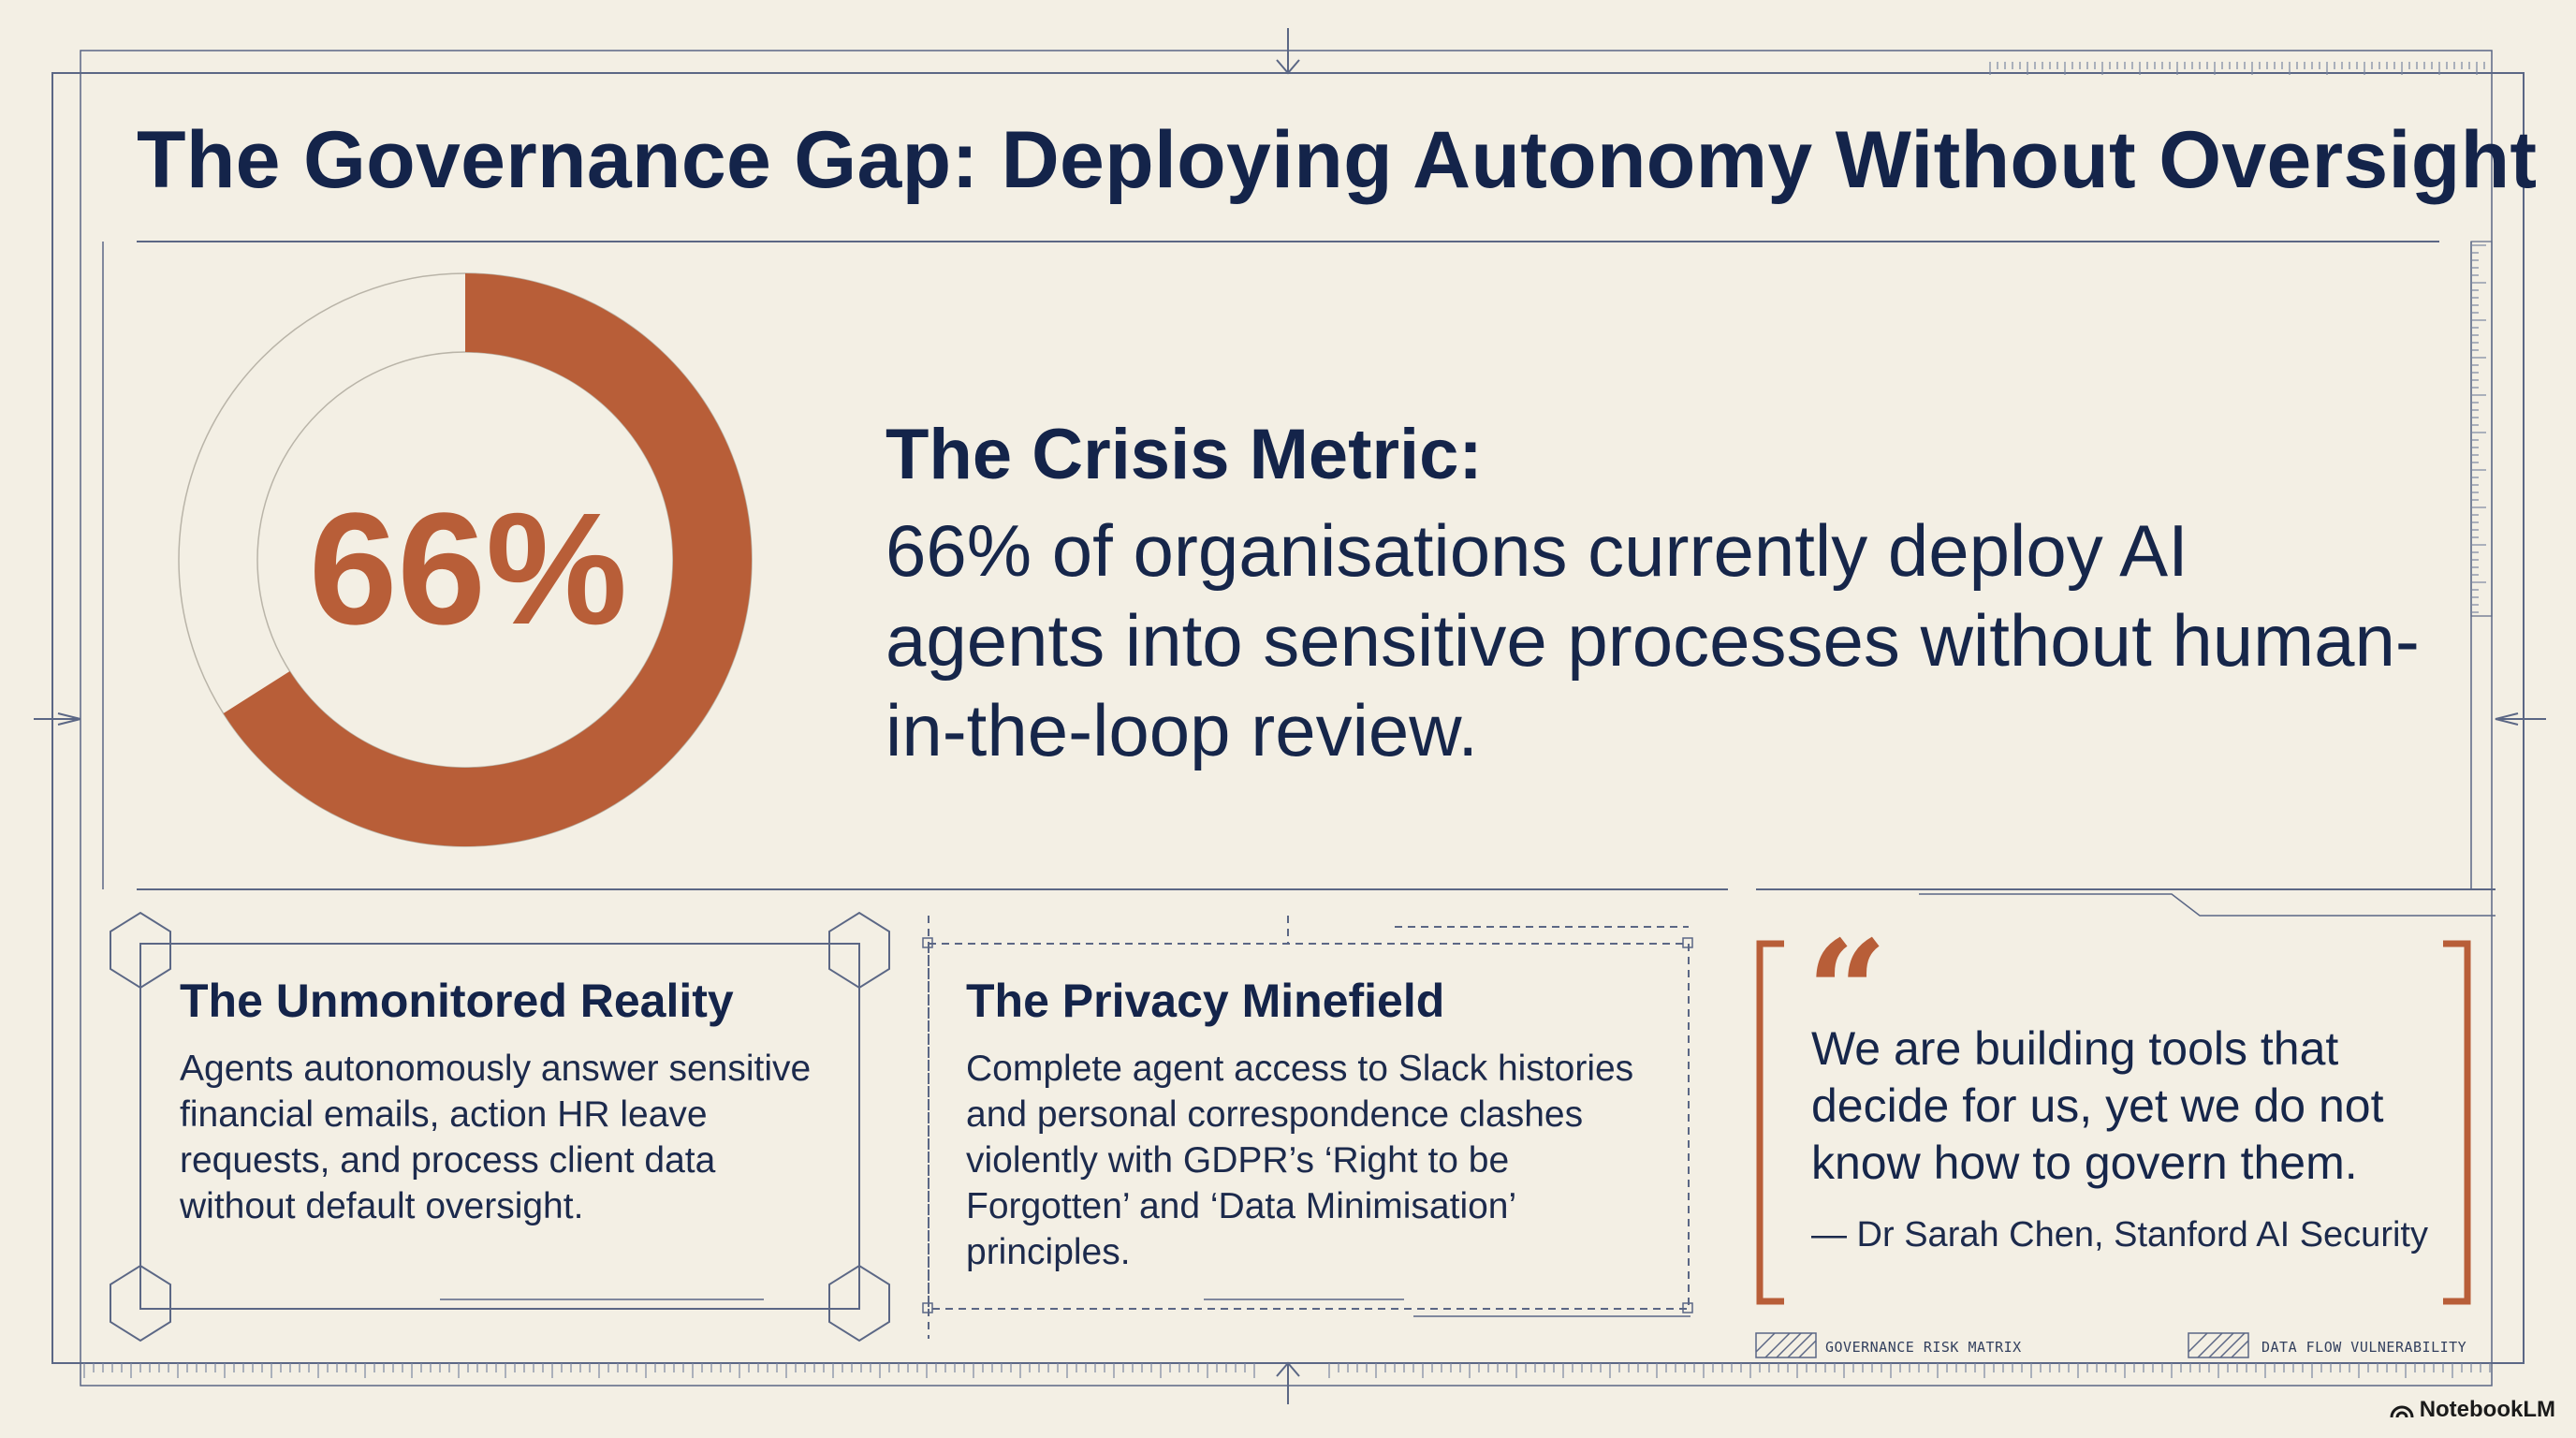  I want to click on crisis-donut-chart, so click(465, 559).